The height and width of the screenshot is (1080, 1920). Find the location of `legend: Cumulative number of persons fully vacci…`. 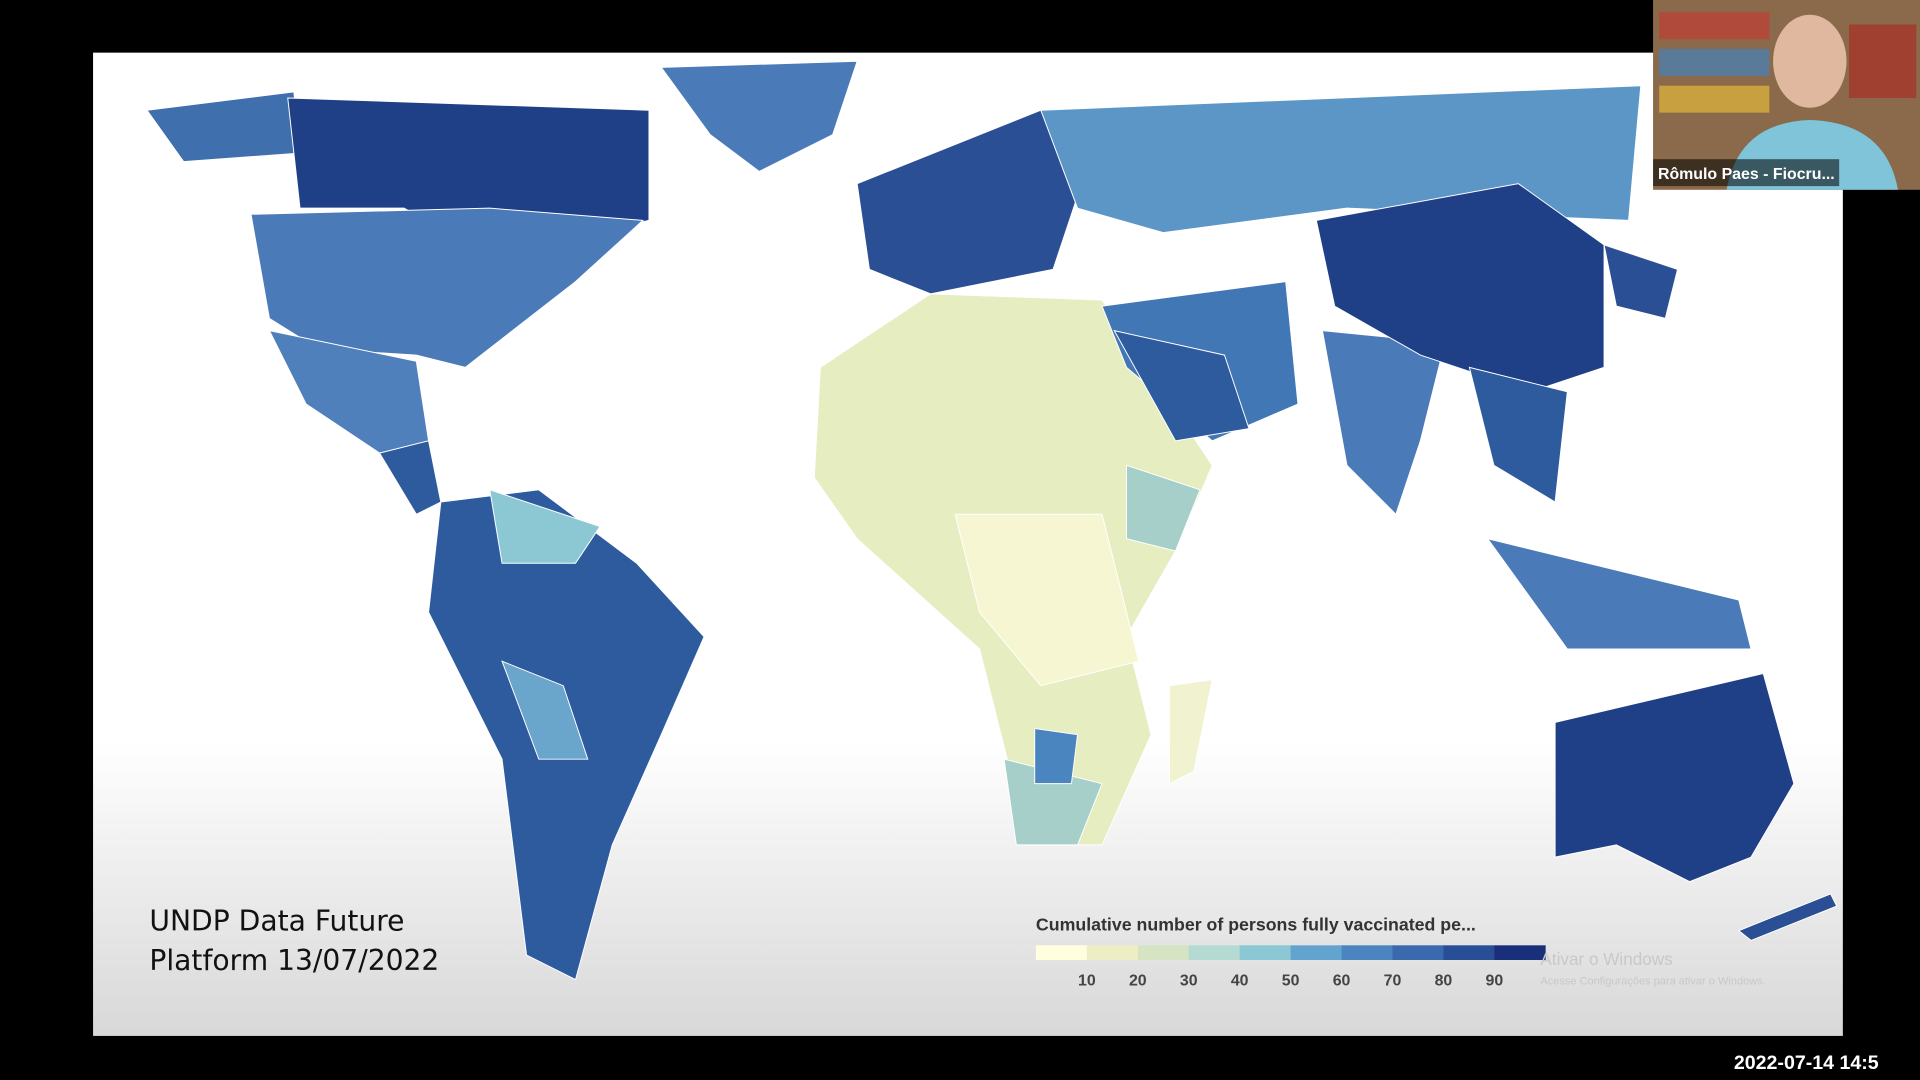

legend: Cumulative number of persons fully vacci… is located at coordinates (1290, 952).